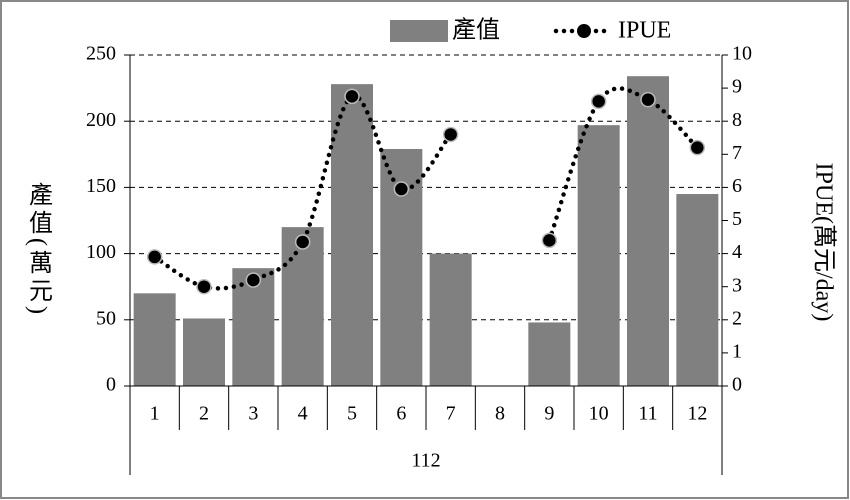  I want to click on y2-tick-label: 1, so click(737, 351).